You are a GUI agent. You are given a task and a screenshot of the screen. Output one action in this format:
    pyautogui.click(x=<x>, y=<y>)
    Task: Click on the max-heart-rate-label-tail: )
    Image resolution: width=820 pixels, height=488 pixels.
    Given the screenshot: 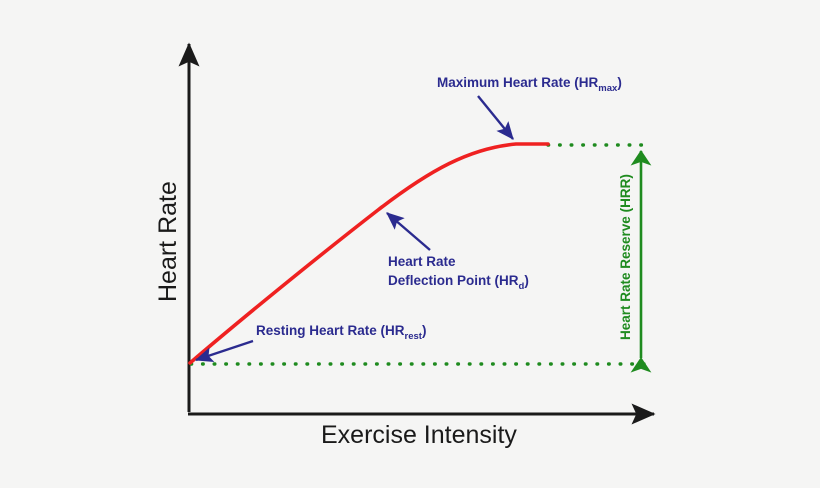 What is the action you would take?
    pyautogui.click(x=619, y=82)
    